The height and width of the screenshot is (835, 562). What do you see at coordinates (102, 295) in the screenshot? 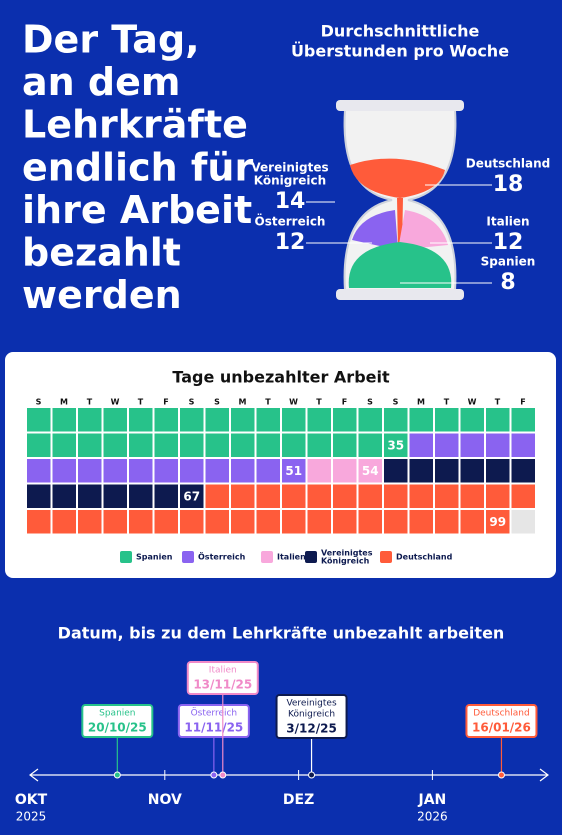
I see `headline-line: werden` at bounding box center [102, 295].